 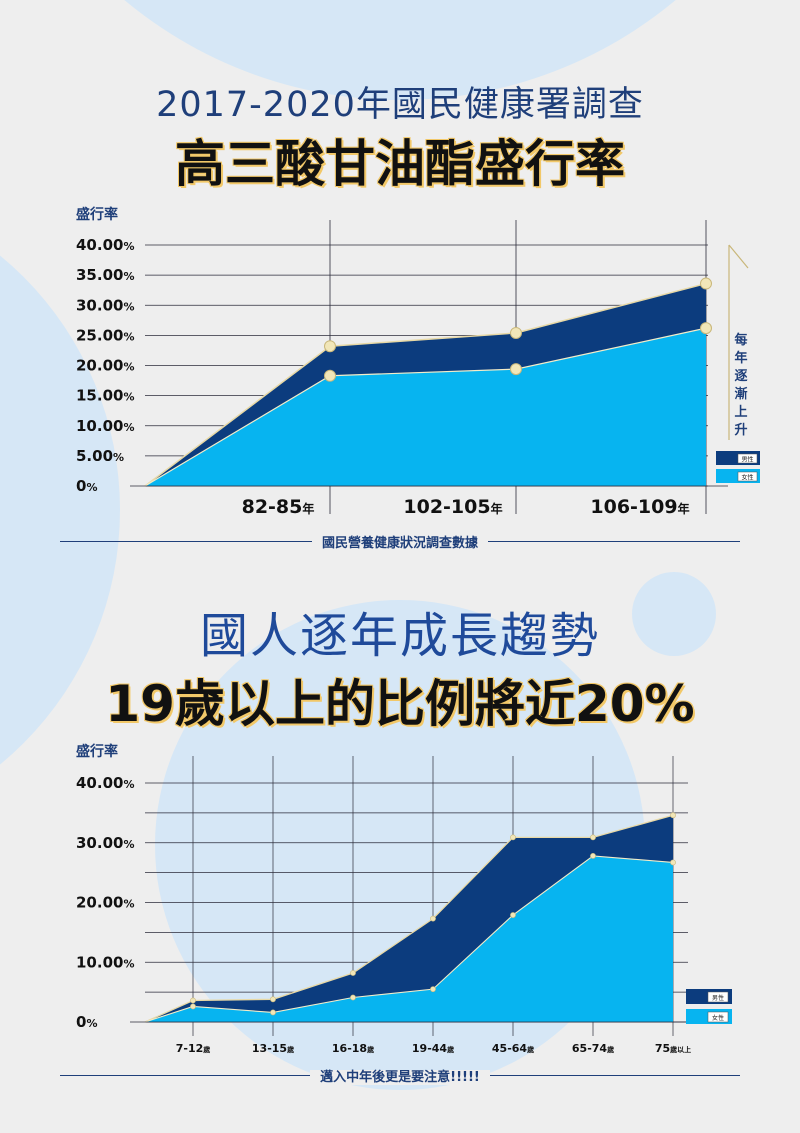 I want to click on annotation-char: 年, so click(x=740, y=358).